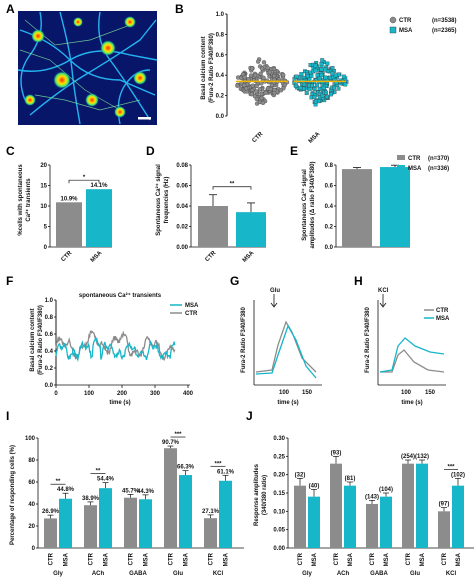 Image resolution: width=474 pixels, height=588 pixels. I want to click on panel-B-ytick-label: 0.2, so click(220, 97).